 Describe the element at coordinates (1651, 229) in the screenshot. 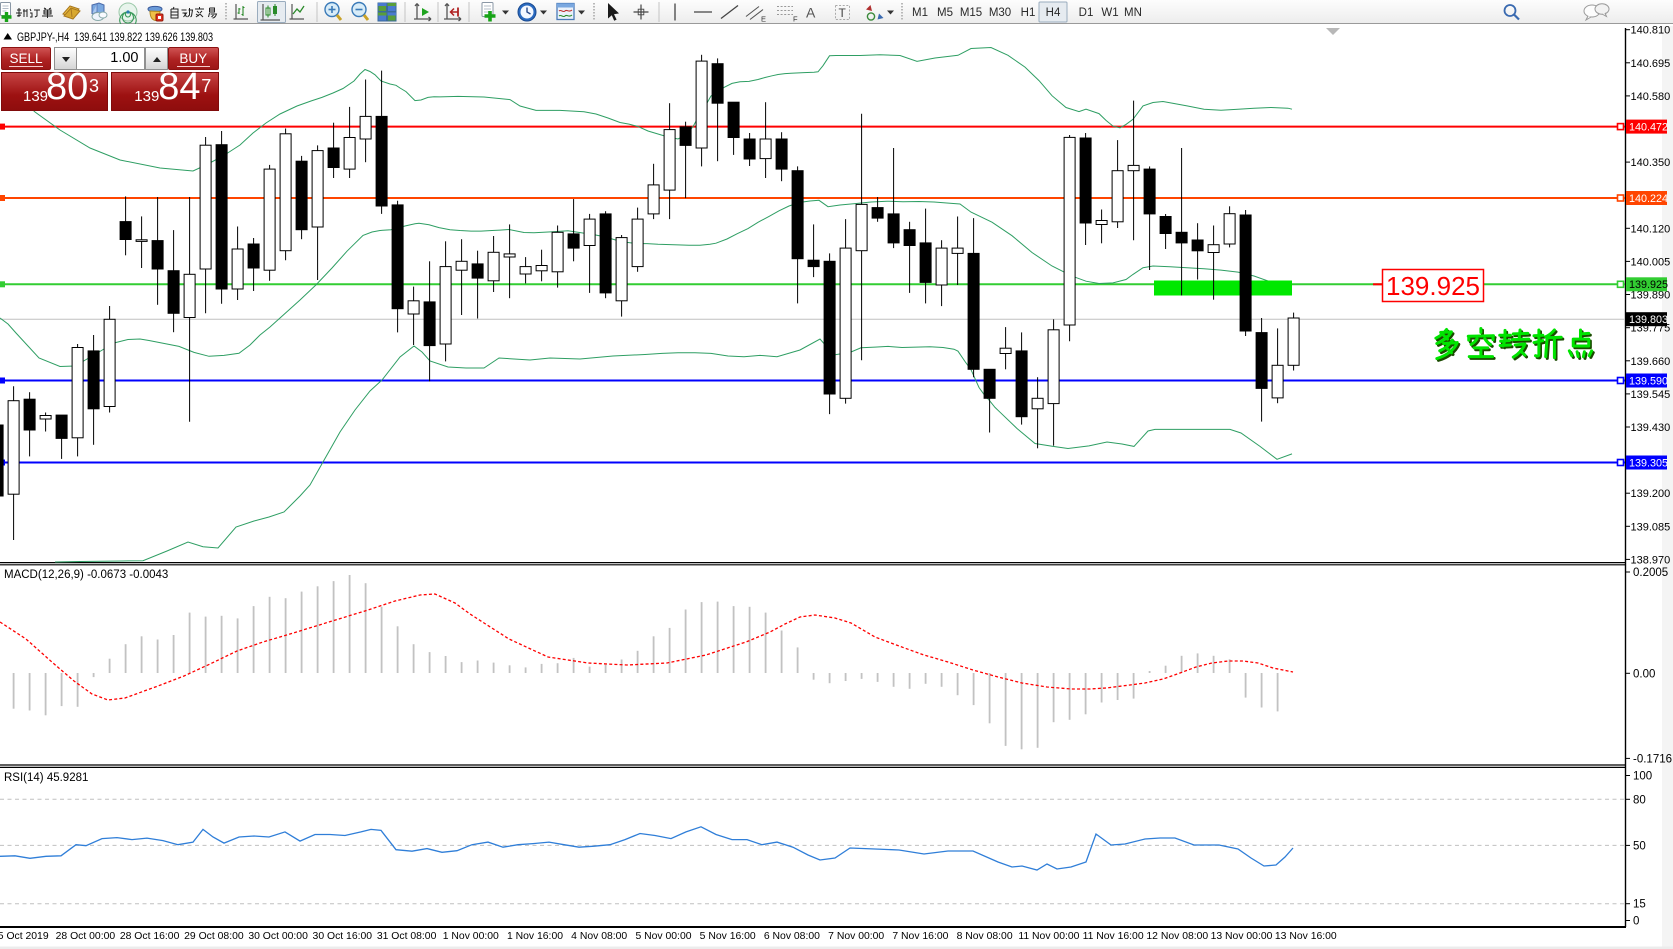

I see `svg-text: 140.120` at that location.